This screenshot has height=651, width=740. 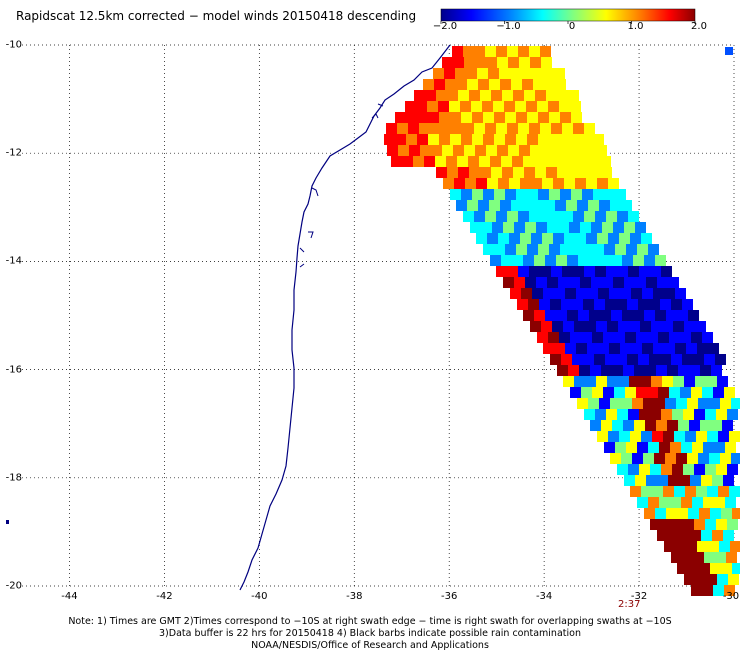 I want to click on lon-tick-label: -40, so click(x=259, y=596).